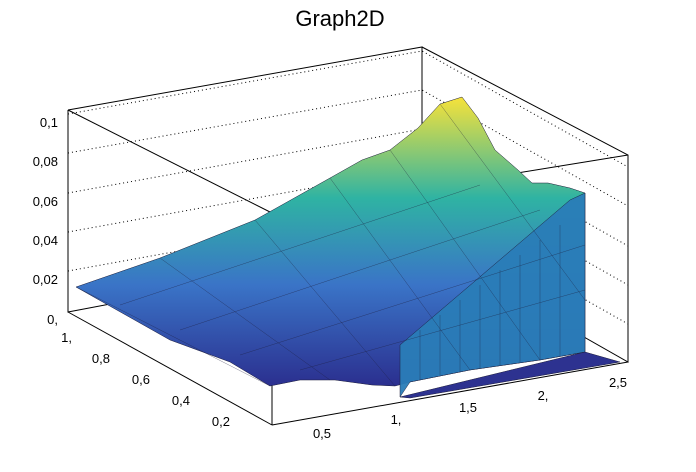 This screenshot has width=696, height=472. What do you see at coordinates (221, 421) in the screenshot?
I see `y-tick-label-0: 0,2` at bounding box center [221, 421].